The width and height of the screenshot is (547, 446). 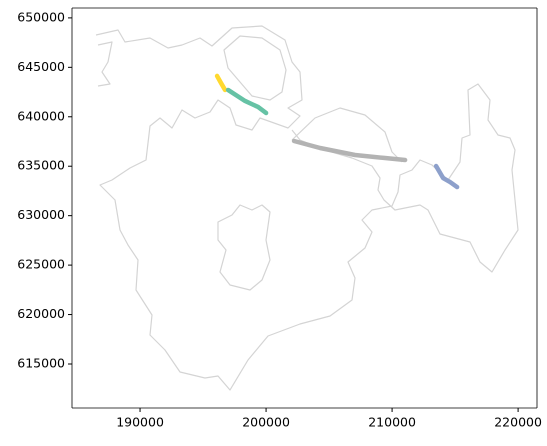 What do you see at coordinates (244, 247) in the screenshot?
I see `lake-outline` at bounding box center [244, 247].